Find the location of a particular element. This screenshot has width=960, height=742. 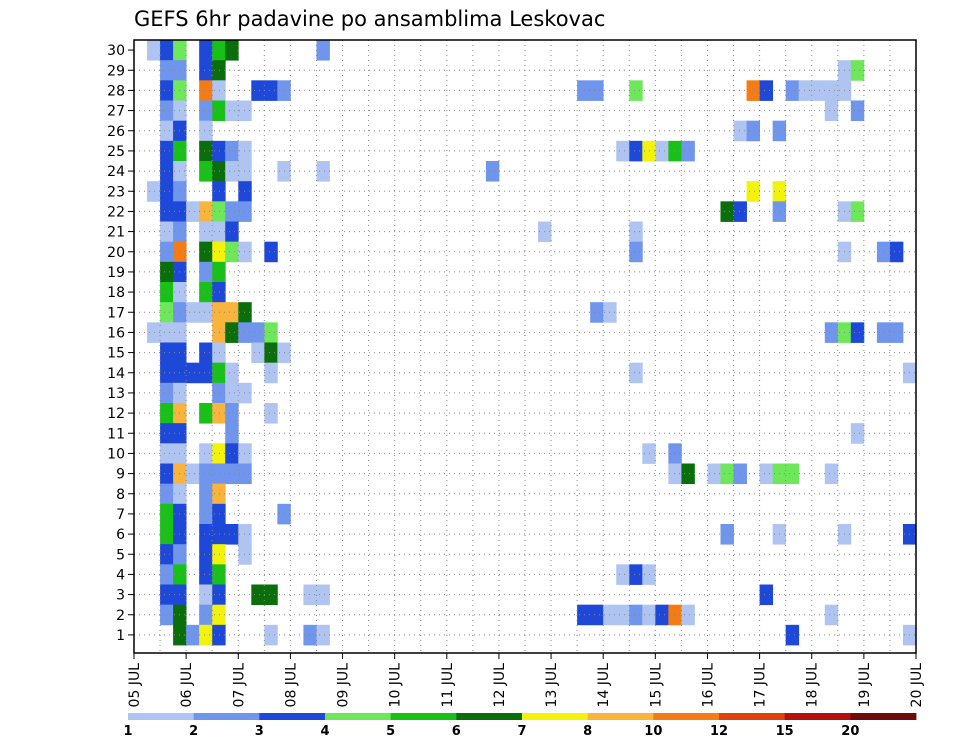

chart-title: GEFS 6hr padavine po ansamblima Leskovac is located at coordinates (369, 19).